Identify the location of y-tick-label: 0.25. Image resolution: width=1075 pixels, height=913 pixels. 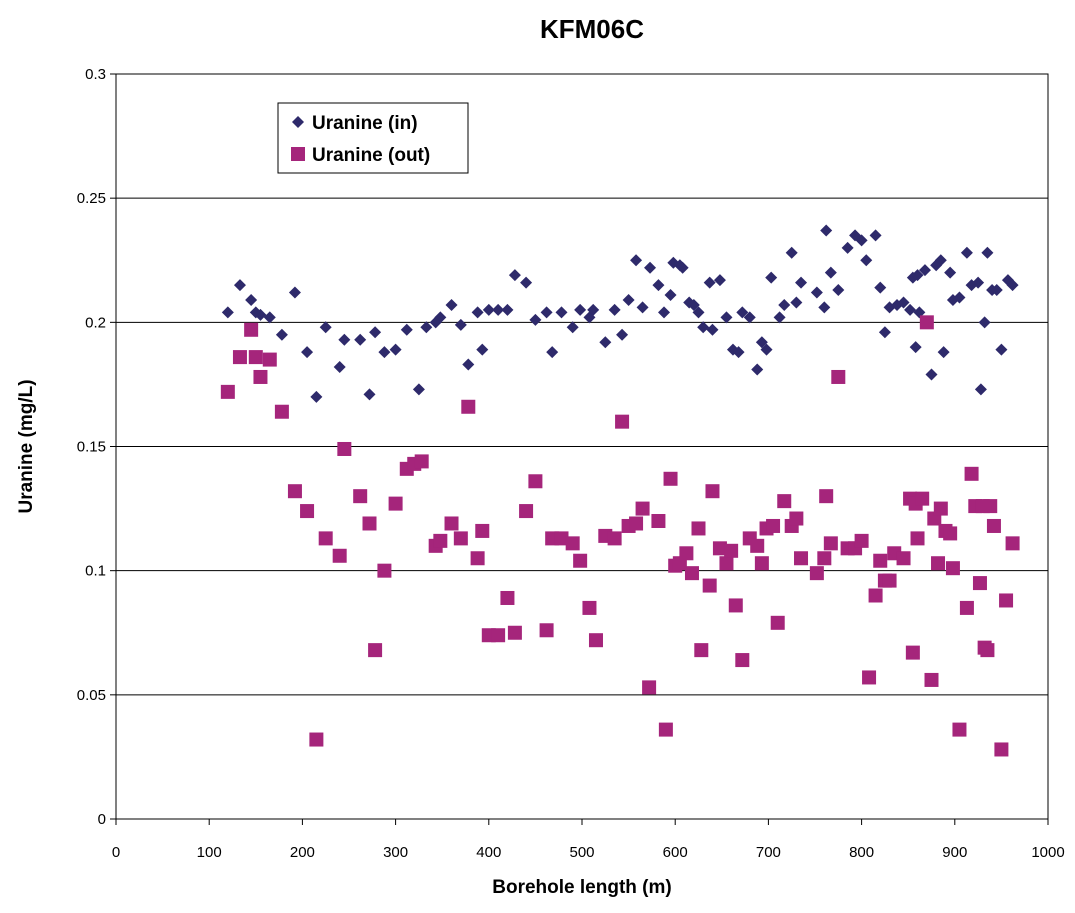
(91, 198).